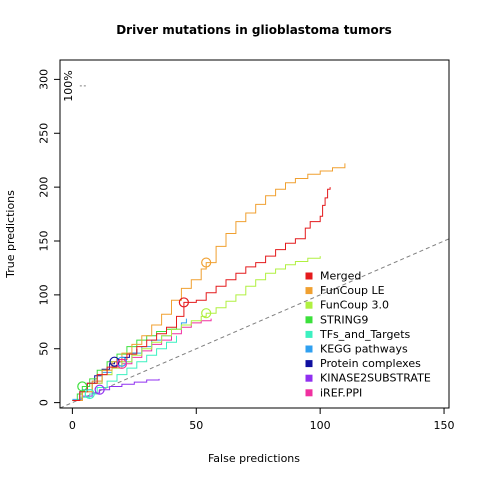 The height and width of the screenshot is (480, 480). Describe the element at coordinates (262, 420) in the screenshot. I see `x-axis: 0 50 100 150` at that location.